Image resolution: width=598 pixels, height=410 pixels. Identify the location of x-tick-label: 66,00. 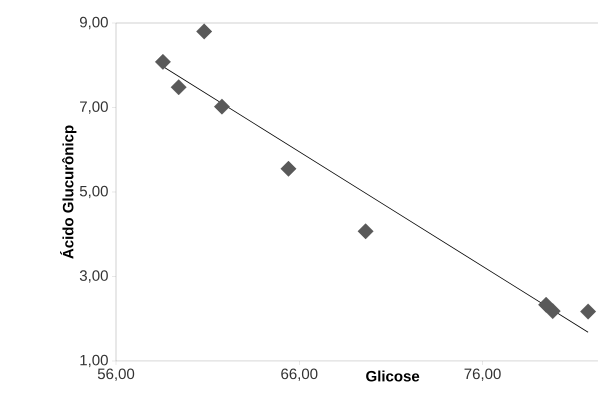
(299, 374).